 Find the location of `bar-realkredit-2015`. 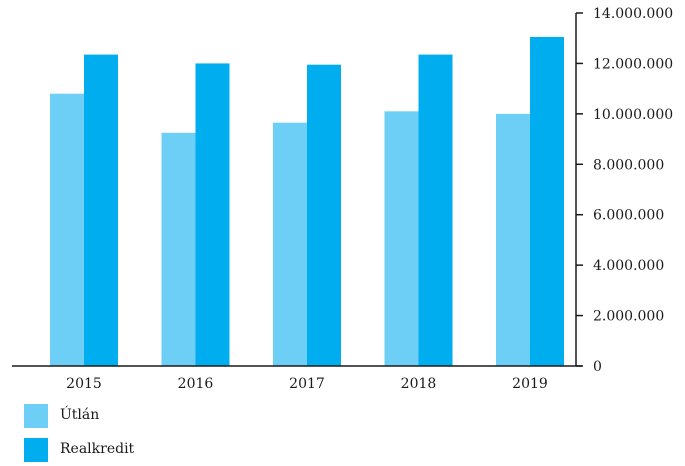

bar-realkredit-2015 is located at coordinates (101, 210).